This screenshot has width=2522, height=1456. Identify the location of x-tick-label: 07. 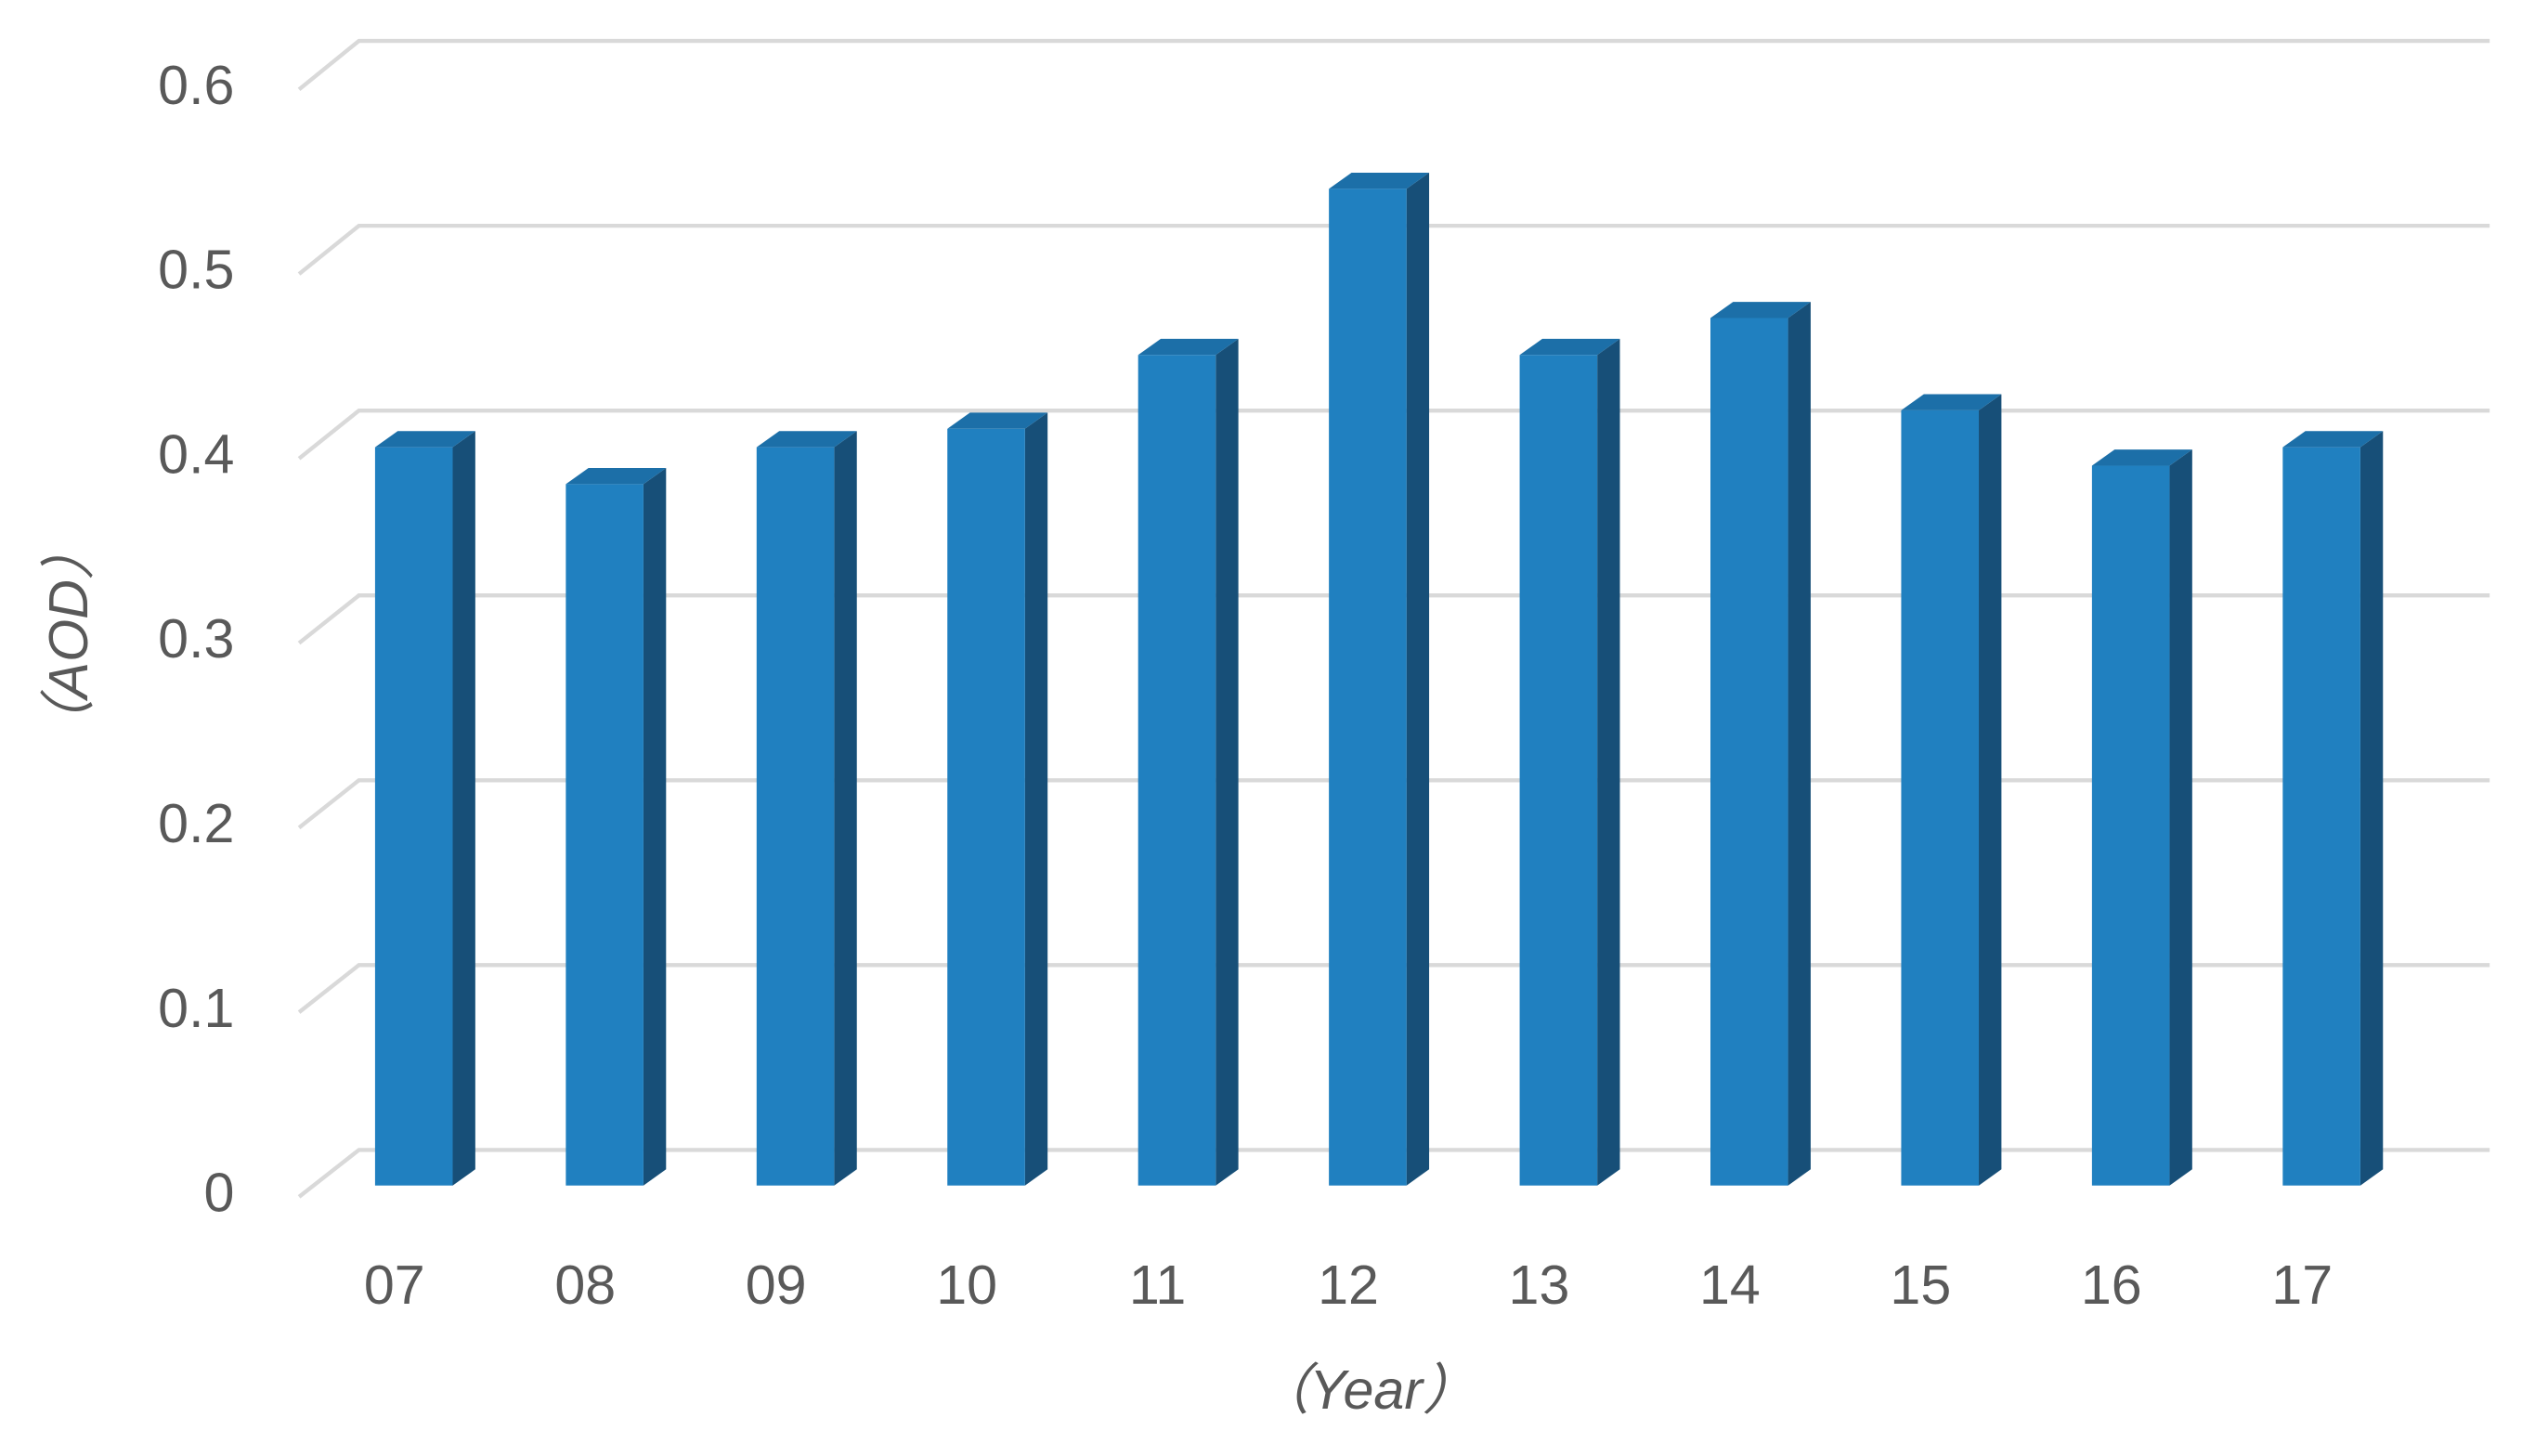
(394, 1285).